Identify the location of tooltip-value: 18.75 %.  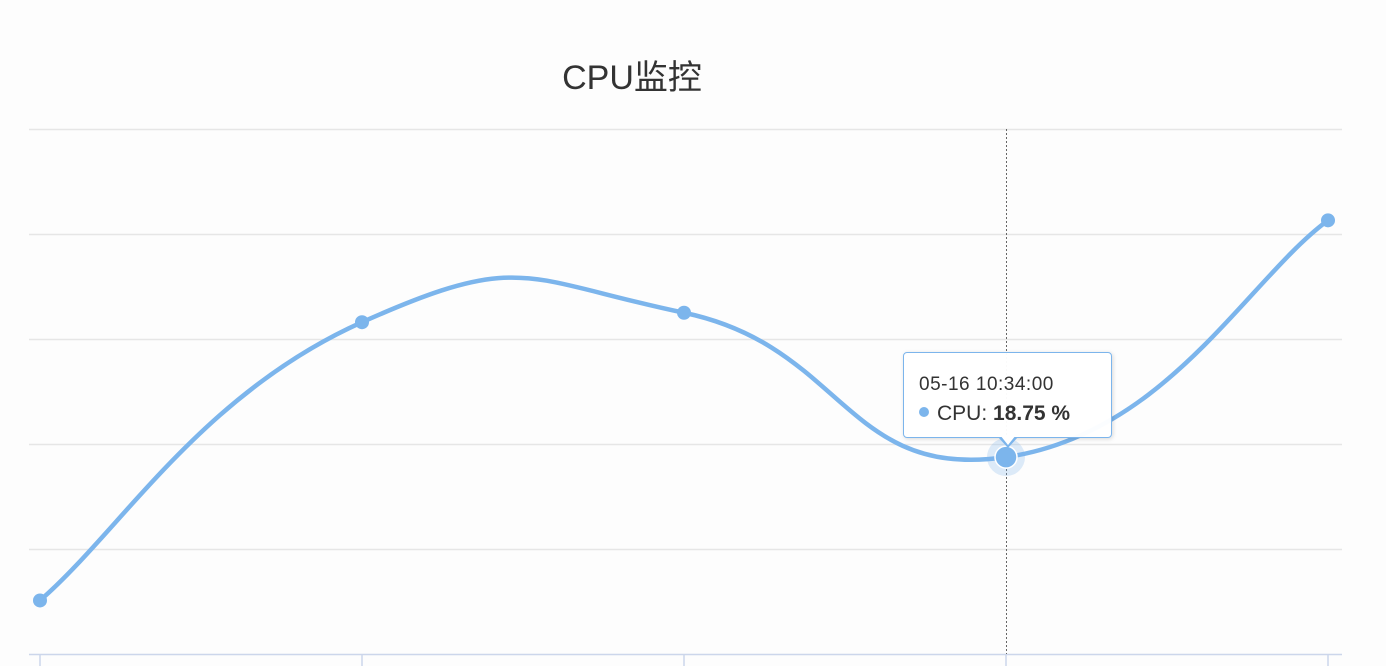
(1032, 413).